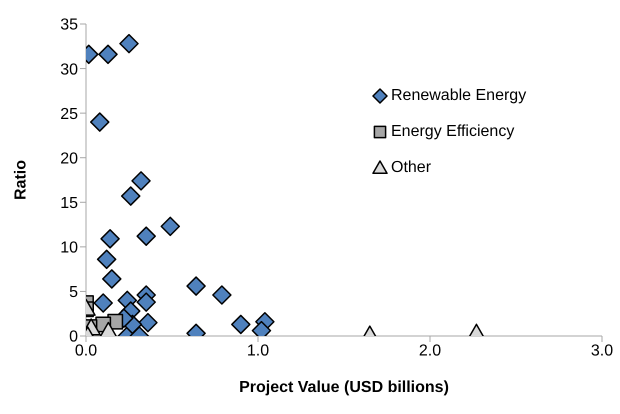 The image size is (620, 414). I want to click on y-tick-label: 15, so click(69, 203).